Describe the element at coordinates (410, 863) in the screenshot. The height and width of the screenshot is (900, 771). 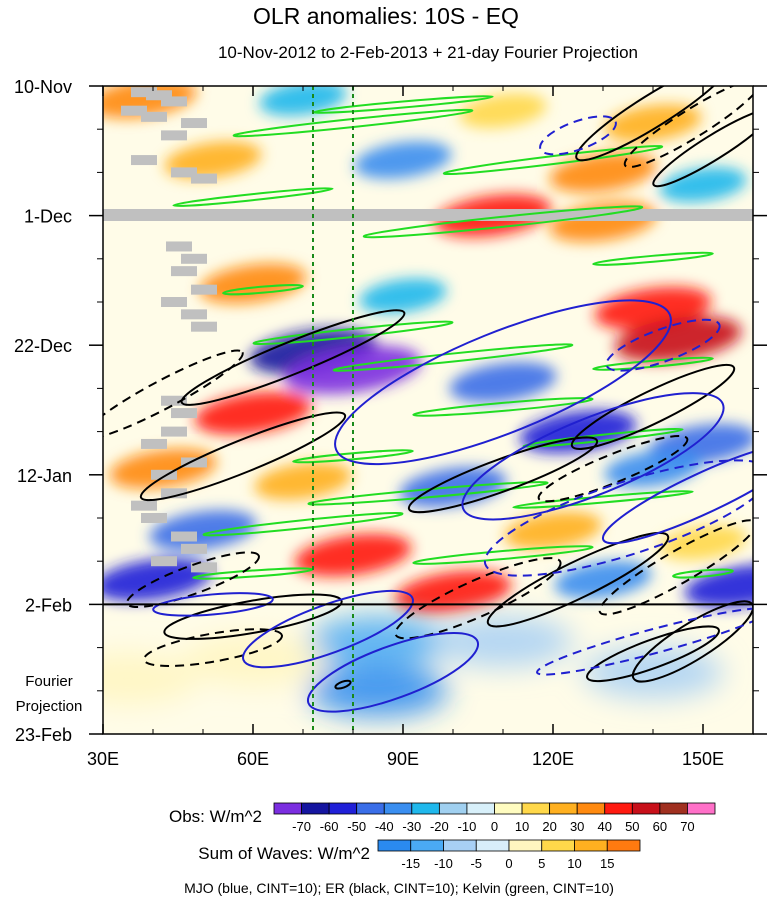
I see `waves-colorbar-level-label: -15` at that location.